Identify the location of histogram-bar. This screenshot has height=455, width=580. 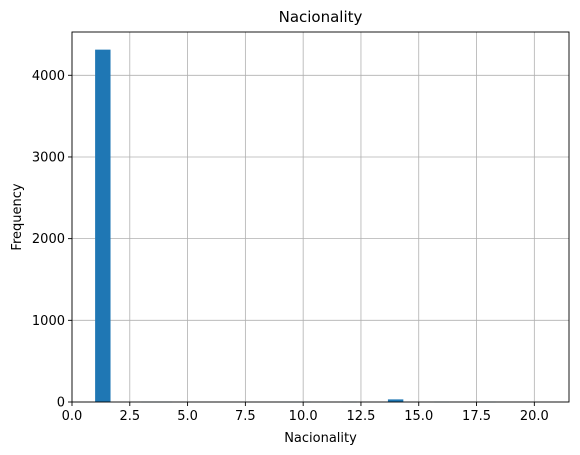
(102, 226).